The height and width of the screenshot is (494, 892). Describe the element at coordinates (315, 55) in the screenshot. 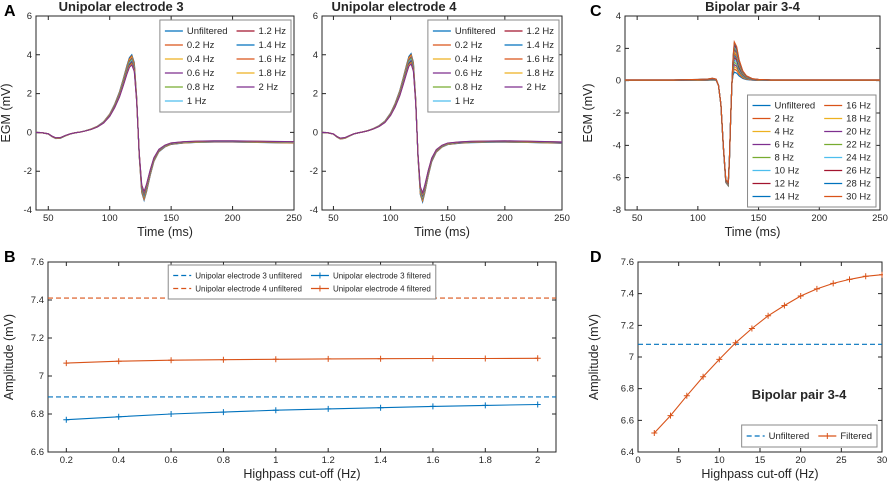

I see `svg-text: 4` at that location.